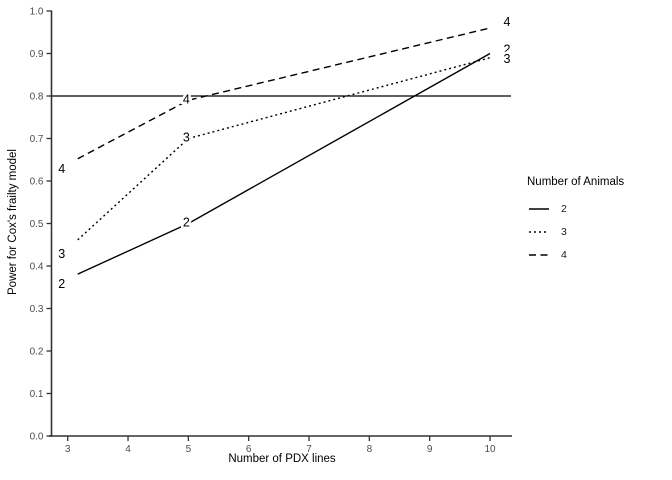  What do you see at coordinates (189, 449) in the screenshot?
I see `x-tick-label: 5` at bounding box center [189, 449].